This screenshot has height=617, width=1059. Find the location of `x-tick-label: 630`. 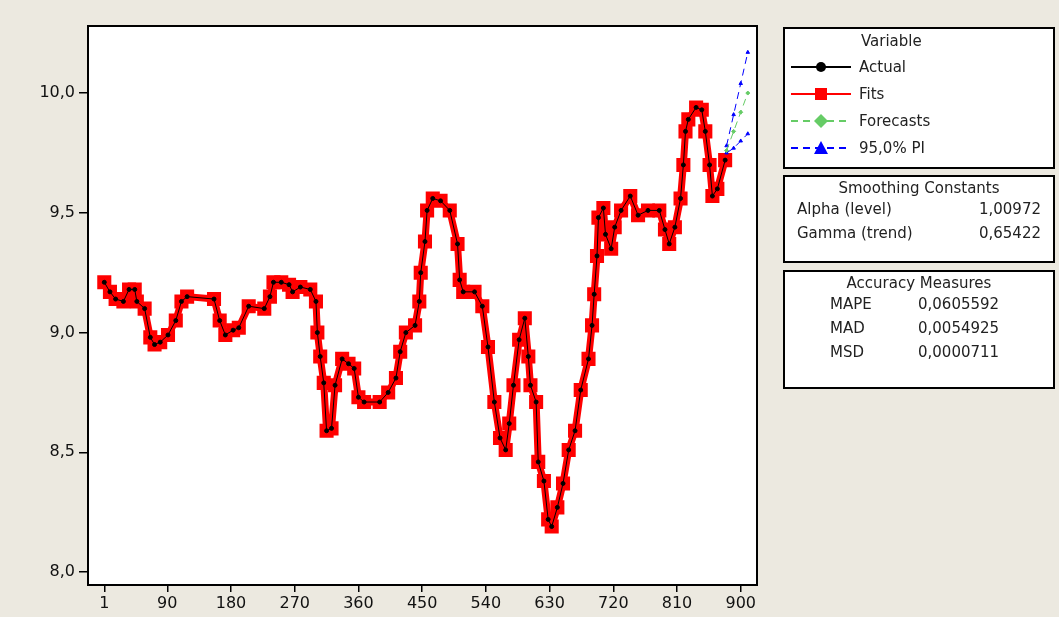

x-tick-label: 630 is located at coordinates (549, 602).